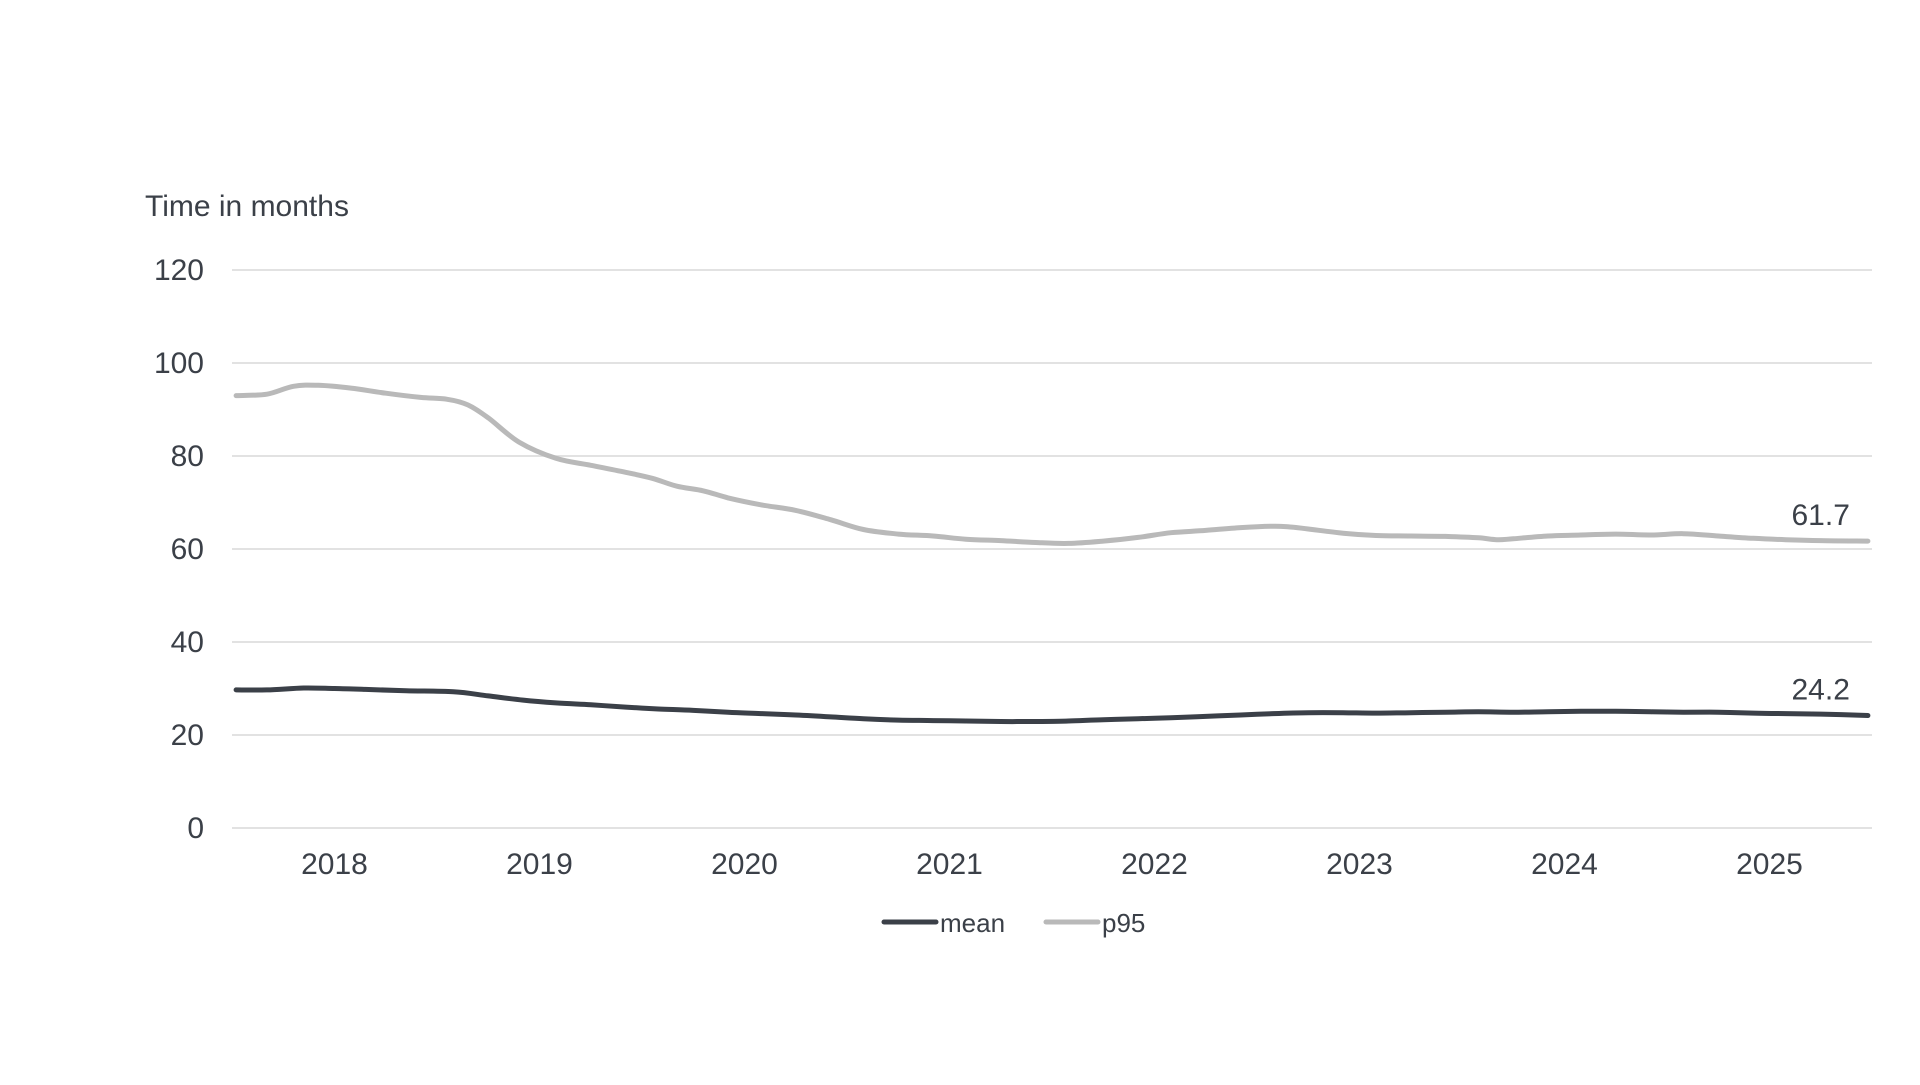 This screenshot has height=1085, width=1920. What do you see at coordinates (187, 642) in the screenshot?
I see `y-tick-label: 40` at bounding box center [187, 642].